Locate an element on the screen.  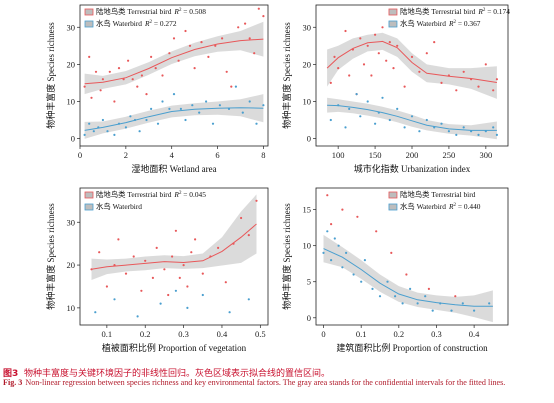
legend-entry: 陆地鸟类 Terrestrial bird R2 = 0.174 is located at coordinates (455, 11).